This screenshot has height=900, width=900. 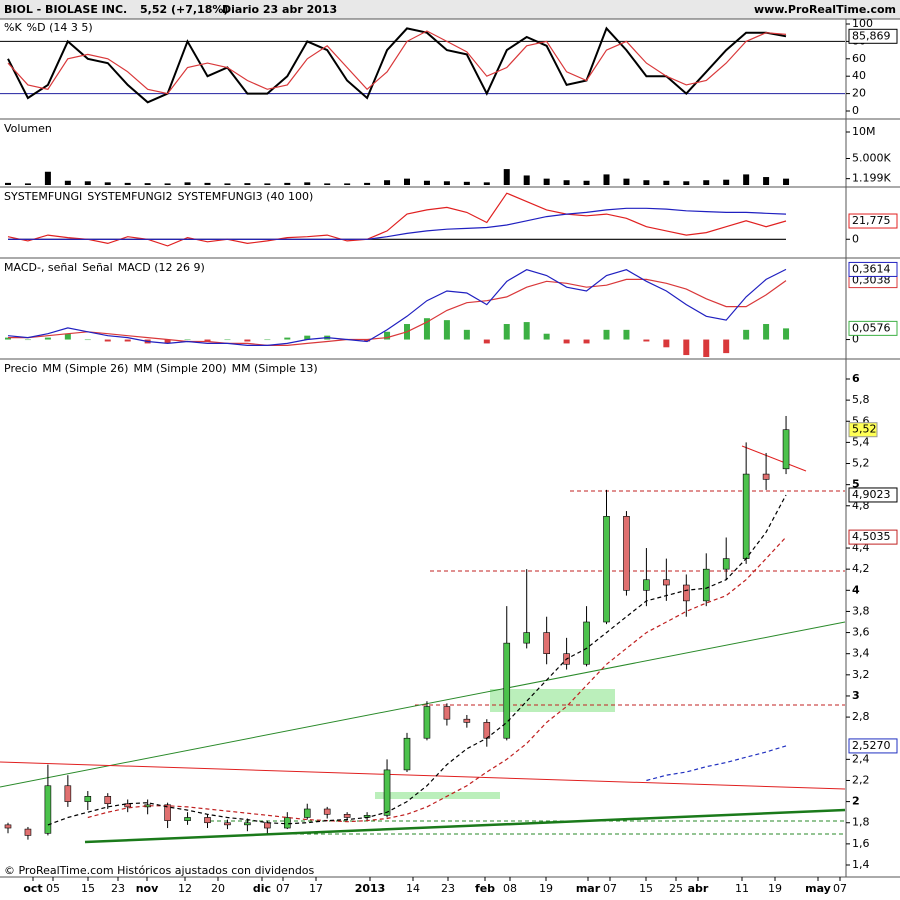 What do you see at coordinates (185, 888) in the screenshot?
I see `x-tick-label: 12` at bounding box center [185, 888].